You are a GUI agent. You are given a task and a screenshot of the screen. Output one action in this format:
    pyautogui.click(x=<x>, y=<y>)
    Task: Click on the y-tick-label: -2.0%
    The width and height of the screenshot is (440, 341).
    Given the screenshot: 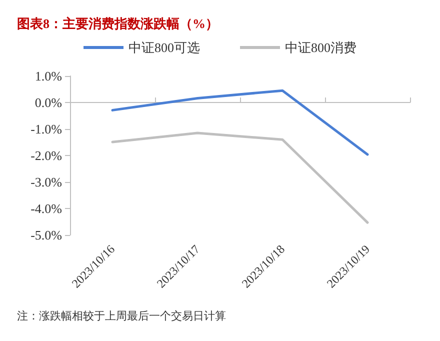 What is the action you would take?
    pyautogui.click(x=46, y=155)
    